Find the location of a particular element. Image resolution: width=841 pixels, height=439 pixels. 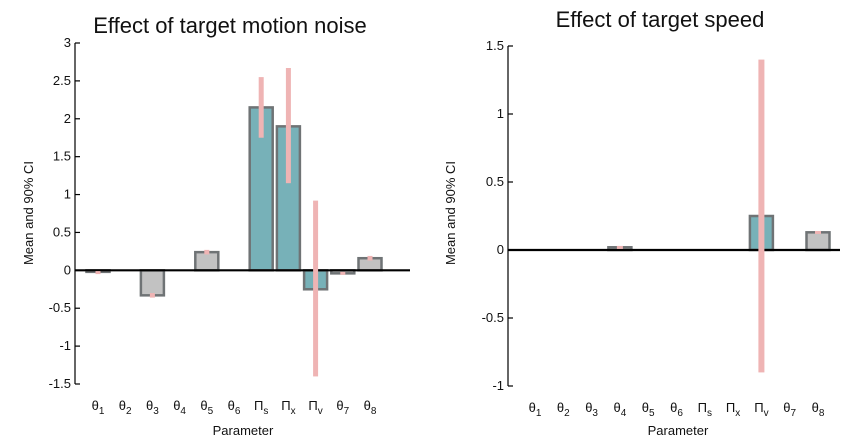

chart-title: Effect of target motion noise is located at coordinates (230, 25).